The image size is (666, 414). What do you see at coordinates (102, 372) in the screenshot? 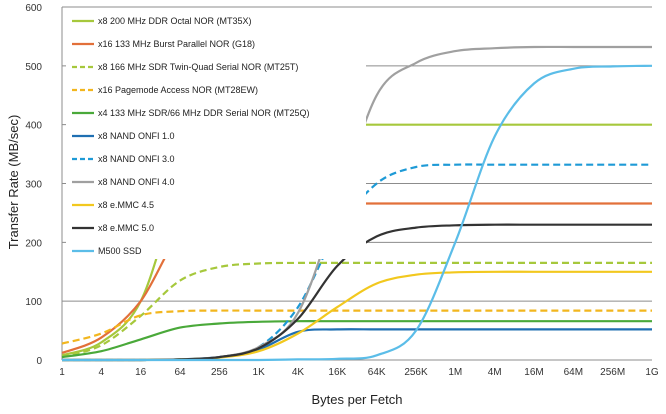
I see `x-tick-label: 4` at bounding box center [102, 372].